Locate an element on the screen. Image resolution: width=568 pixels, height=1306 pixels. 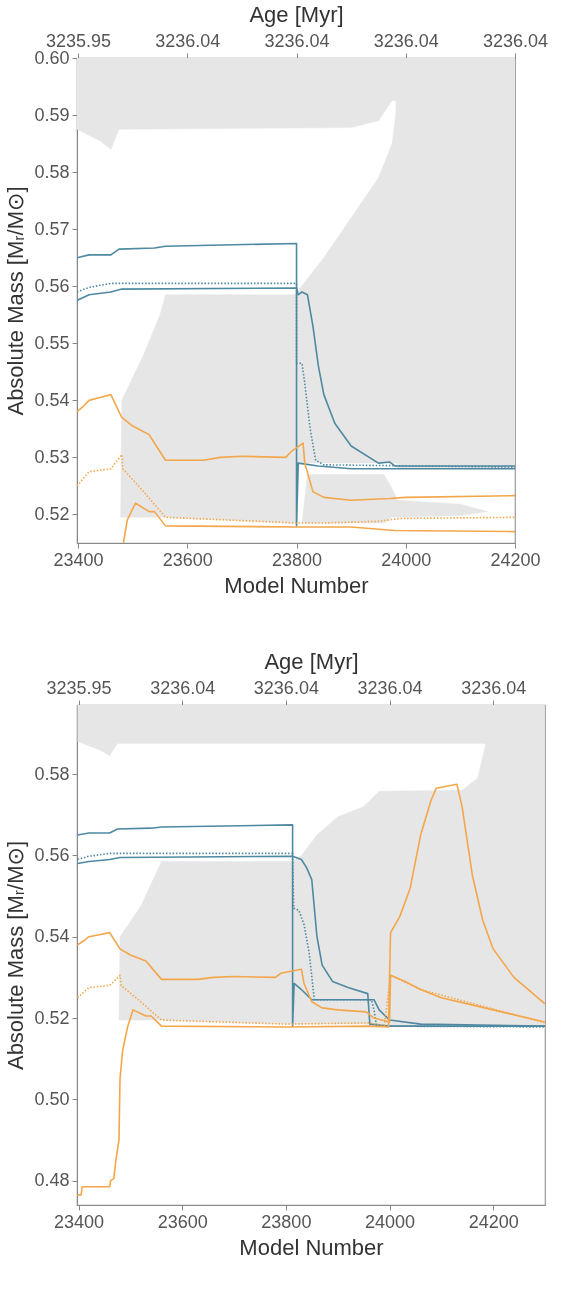
y-tick-label: 0.50 is located at coordinates (52, 1098).